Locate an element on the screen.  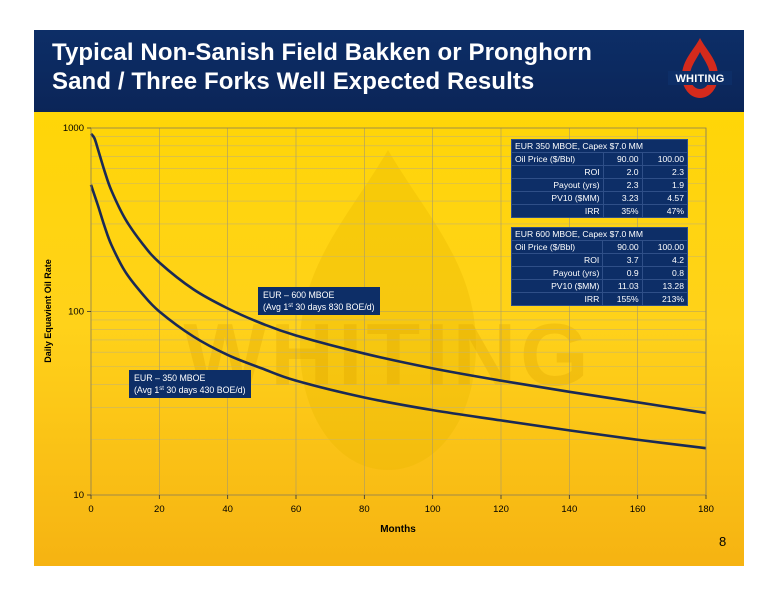
callout-eur-350-line1: EUR – 350 MBOE is located at coordinates (170, 378).